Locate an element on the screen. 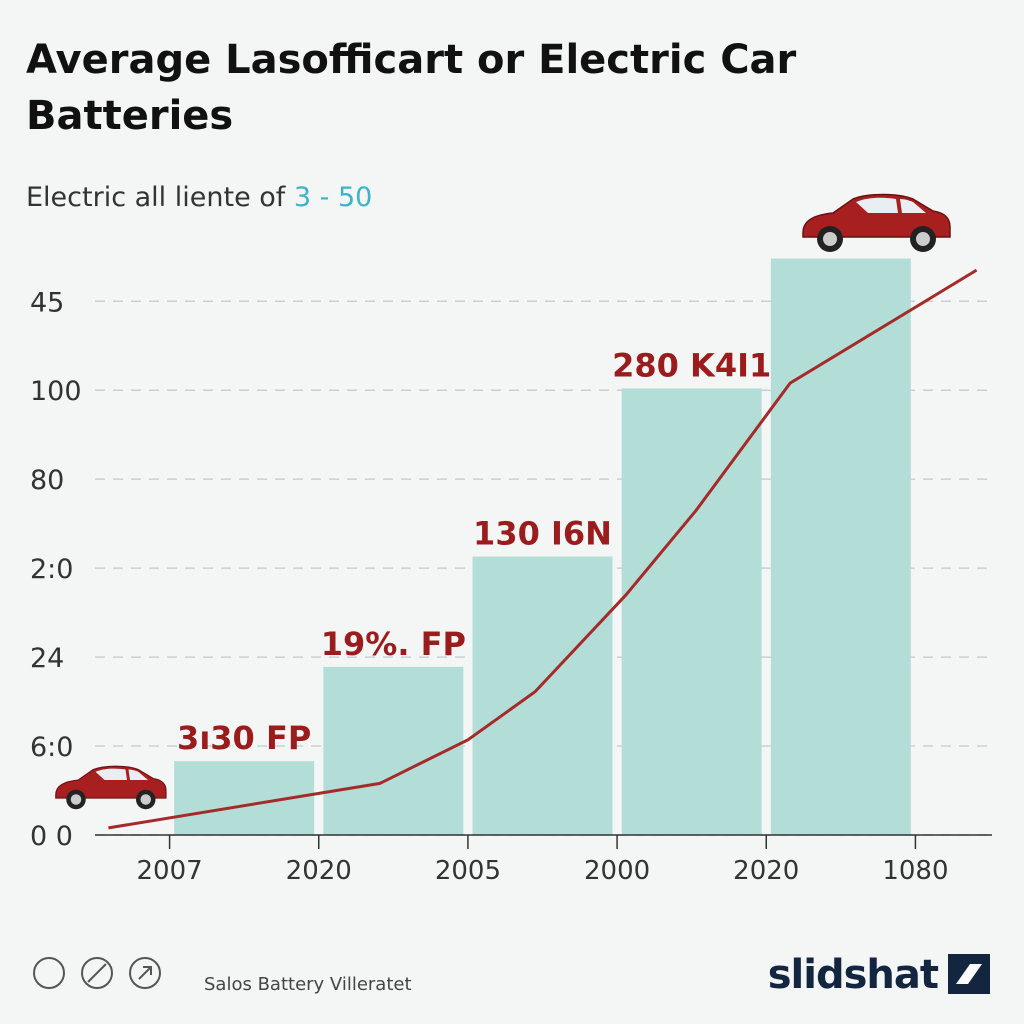 The width and height of the screenshot is (1024, 1024). bar-label: 3ı30 FP is located at coordinates (244, 738).